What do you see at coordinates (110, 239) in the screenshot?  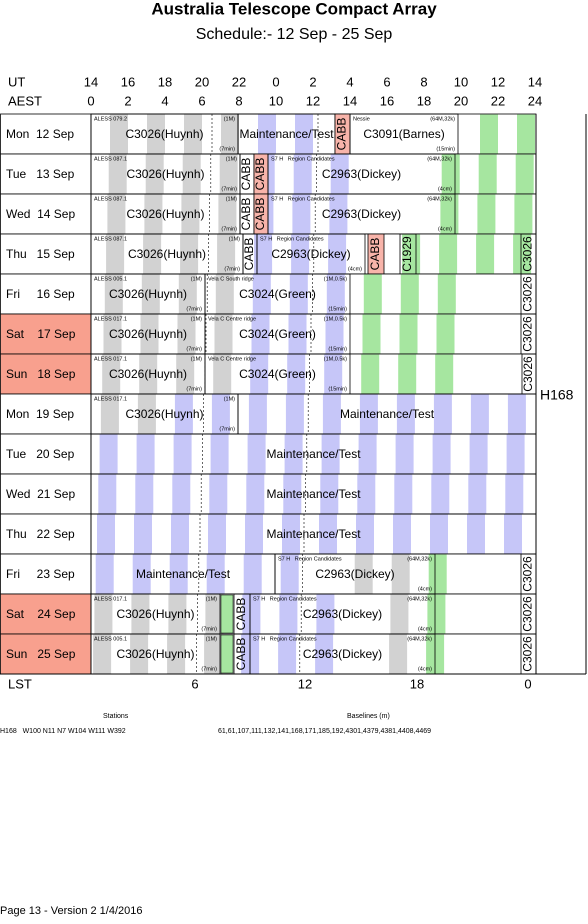 I see `block-source: ALESS 087.1` at bounding box center [110, 239].